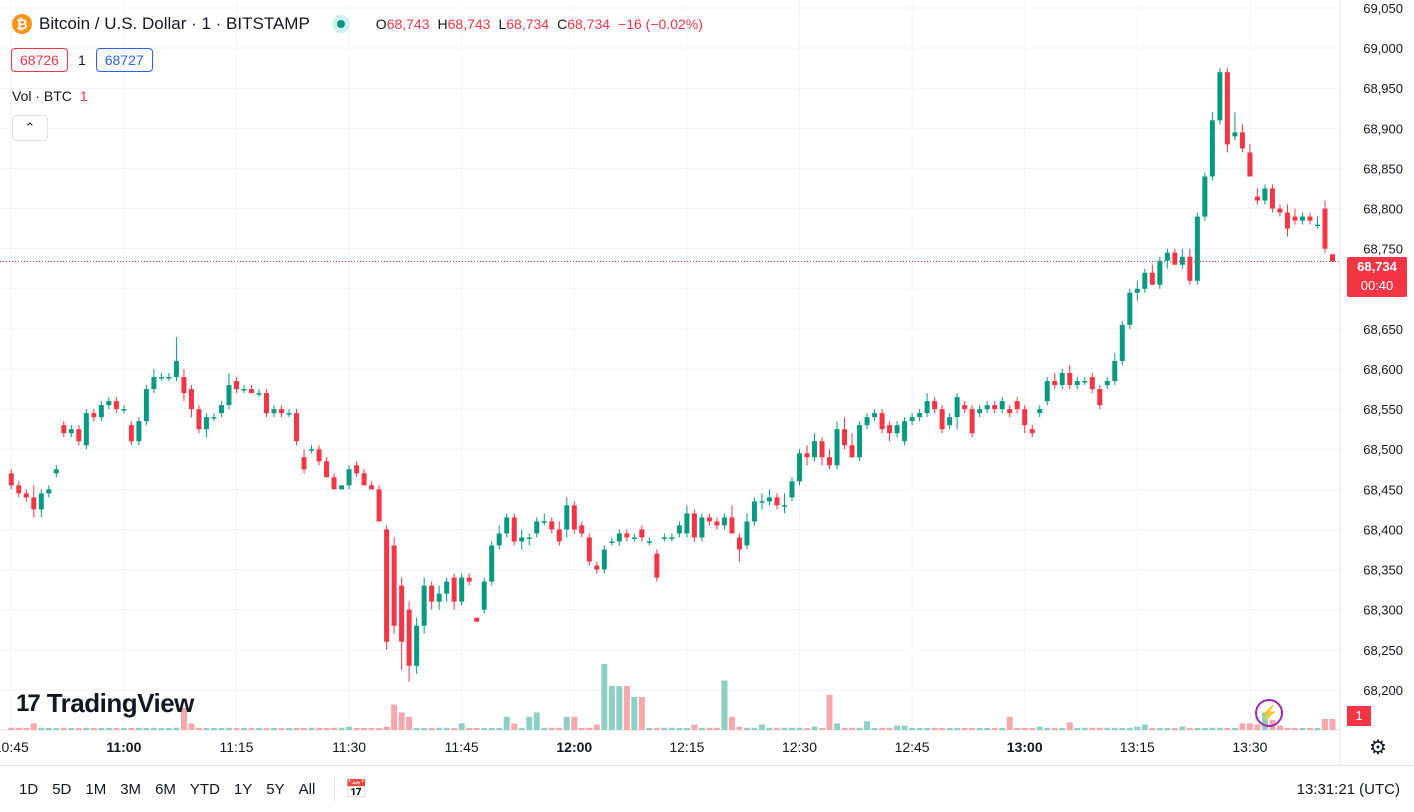  I want to click on x-tick-label: 11:30, so click(349, 747).